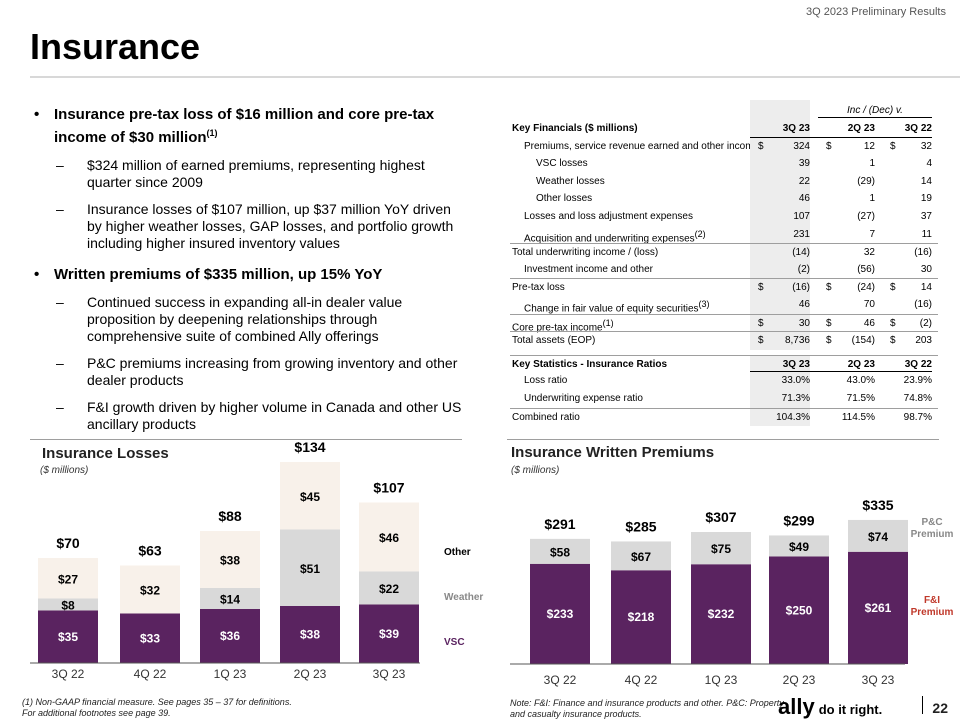 The height and width of the screenshot is (720, 960). Describe the element at coordinates (230, 516) in the screenshot. I see `bar-total-label: $88` at that location.